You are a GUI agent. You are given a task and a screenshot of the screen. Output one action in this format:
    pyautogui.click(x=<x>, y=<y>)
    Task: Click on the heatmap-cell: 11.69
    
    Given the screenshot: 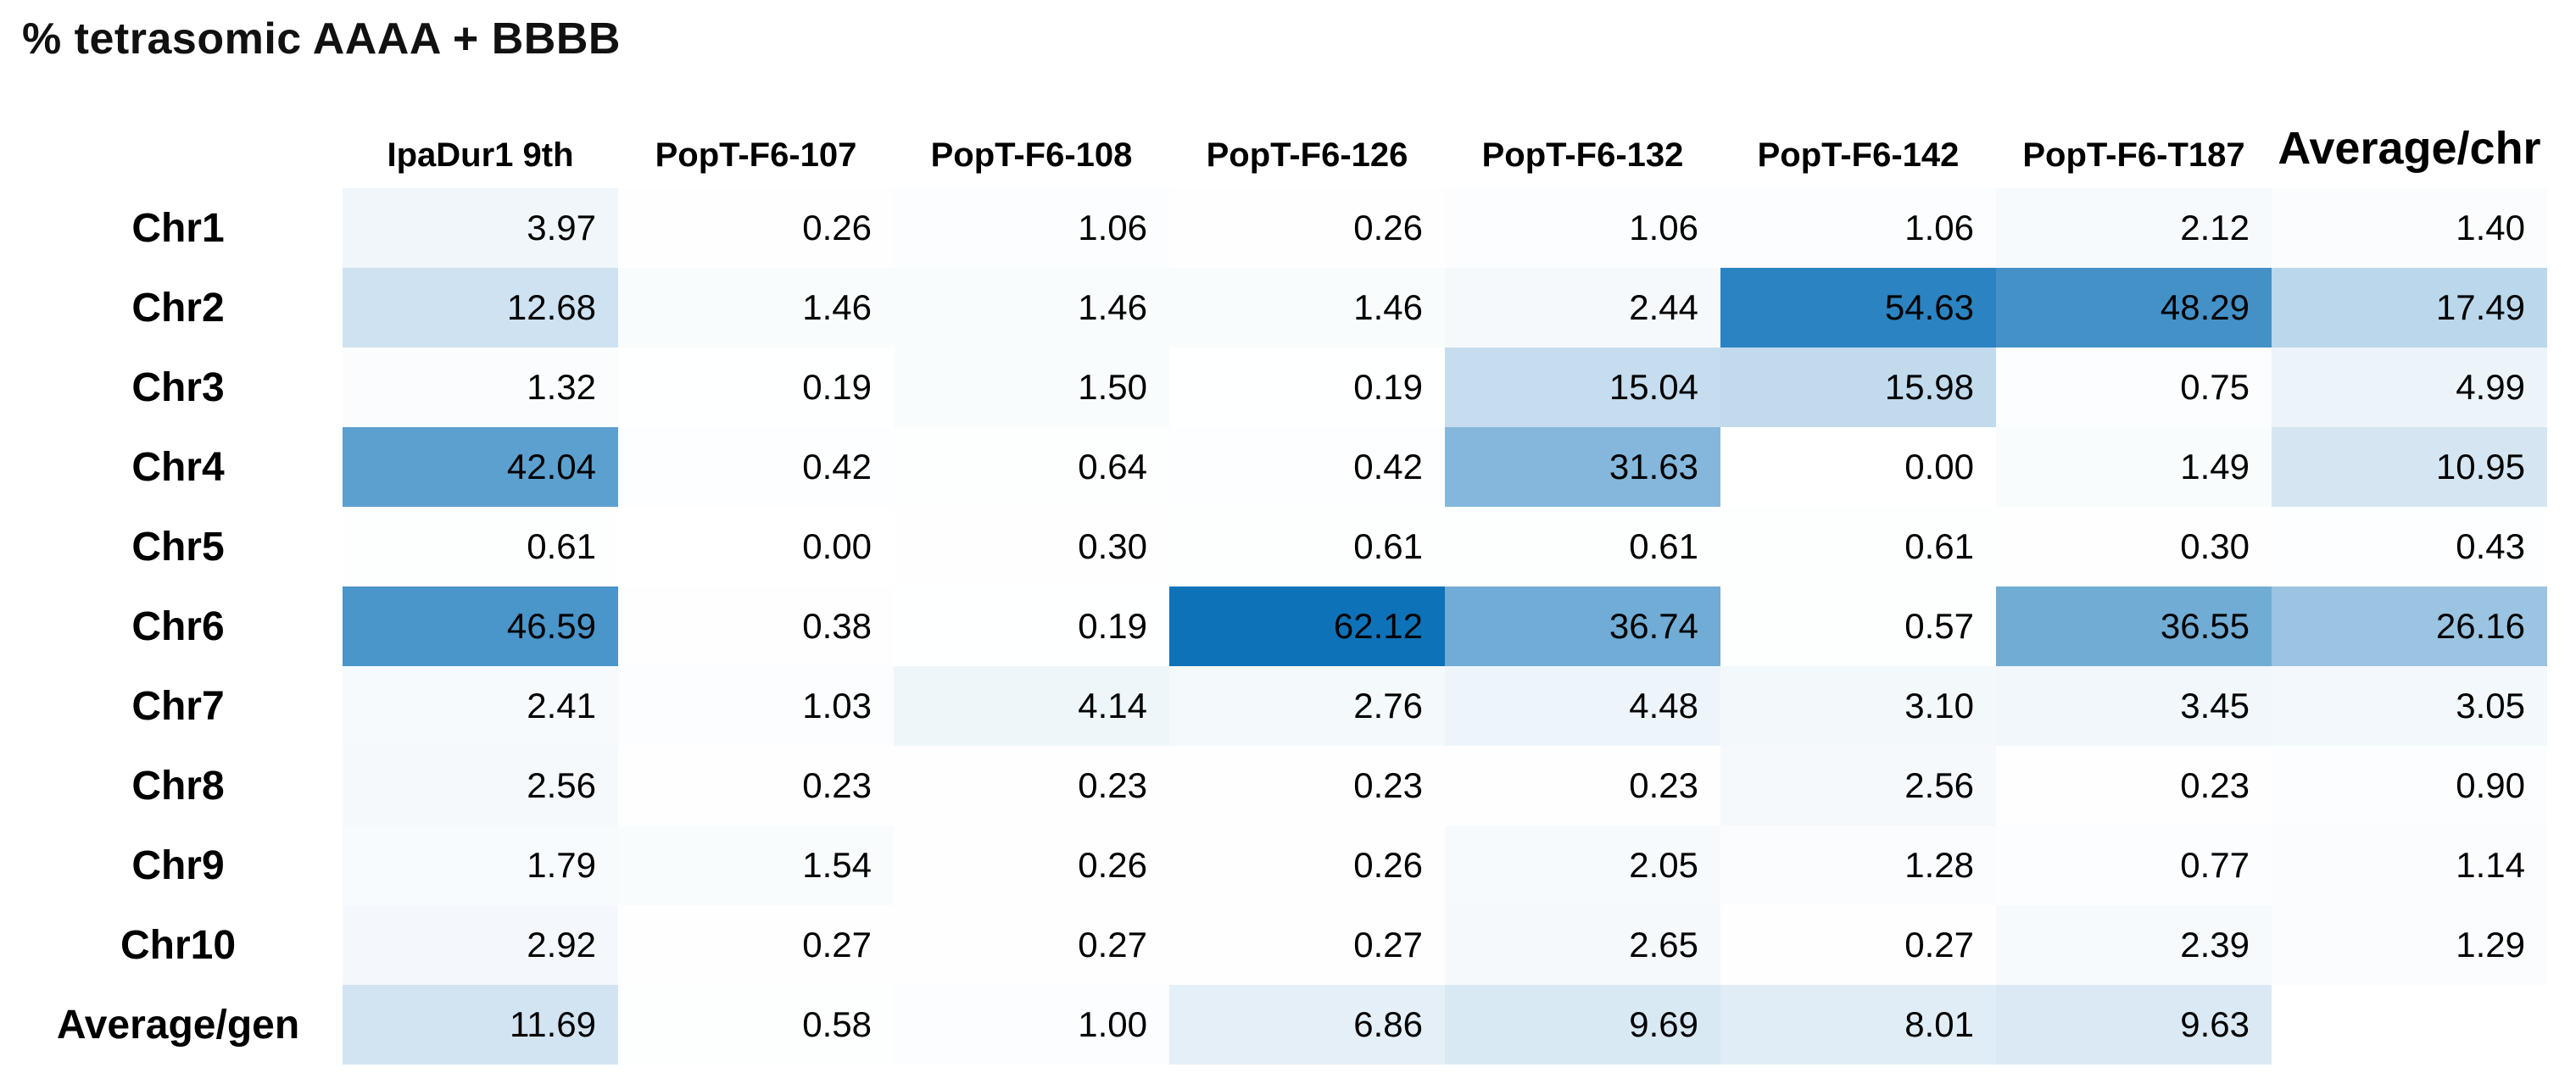 What is the action you would take?
    pyautogui.click(x=480, y=1025)
    